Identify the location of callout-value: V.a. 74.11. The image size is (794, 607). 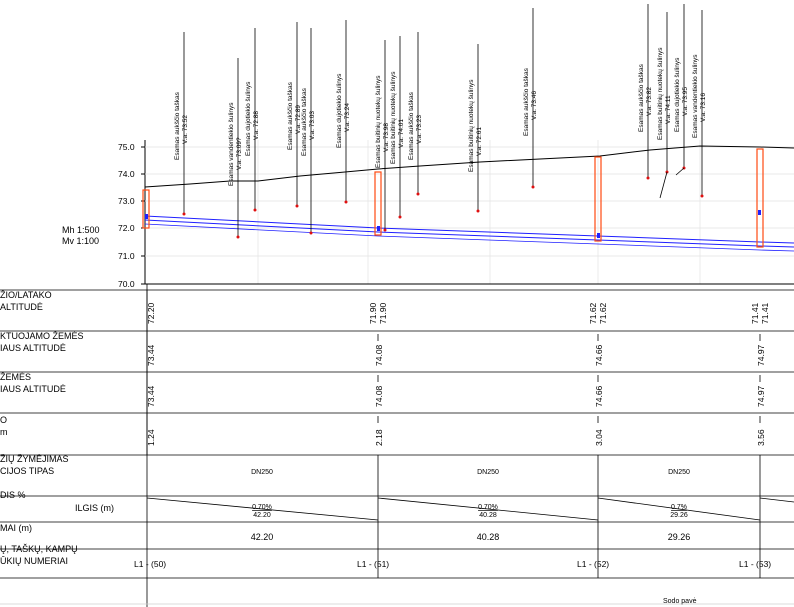
(668, 109).